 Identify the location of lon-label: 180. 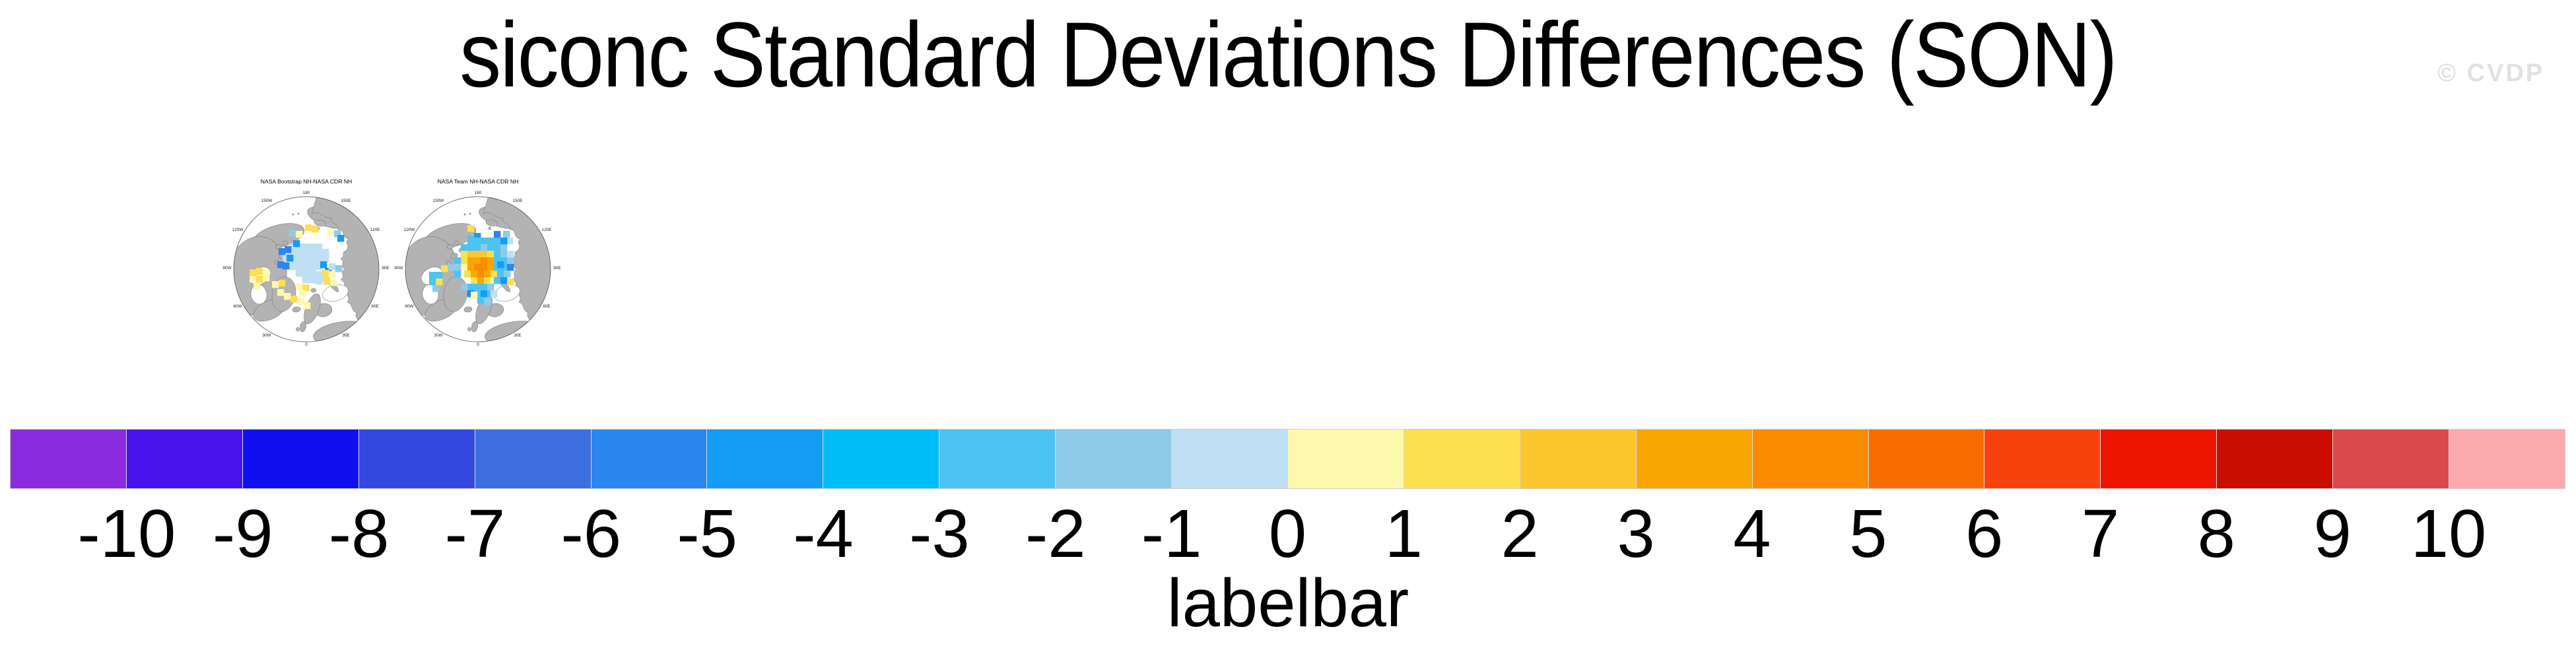
(479, 193).